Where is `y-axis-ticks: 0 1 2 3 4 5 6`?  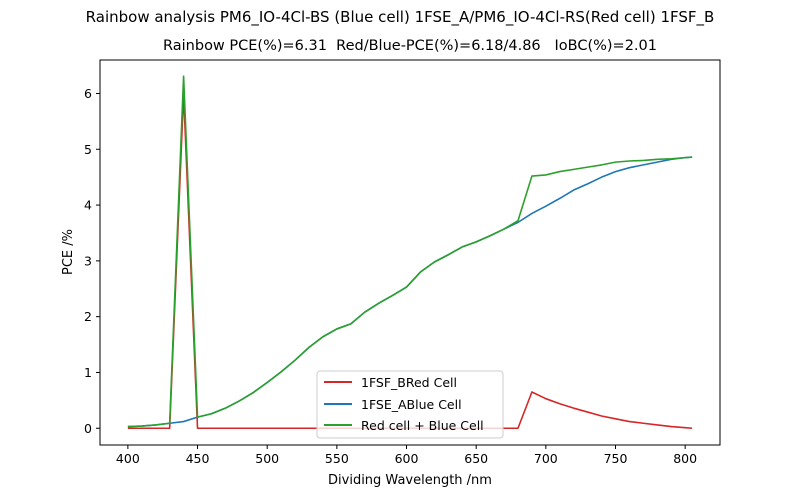
y-axis-ticks: 0 1 2 3 4 5 6 is located at coordinates (92, 261).